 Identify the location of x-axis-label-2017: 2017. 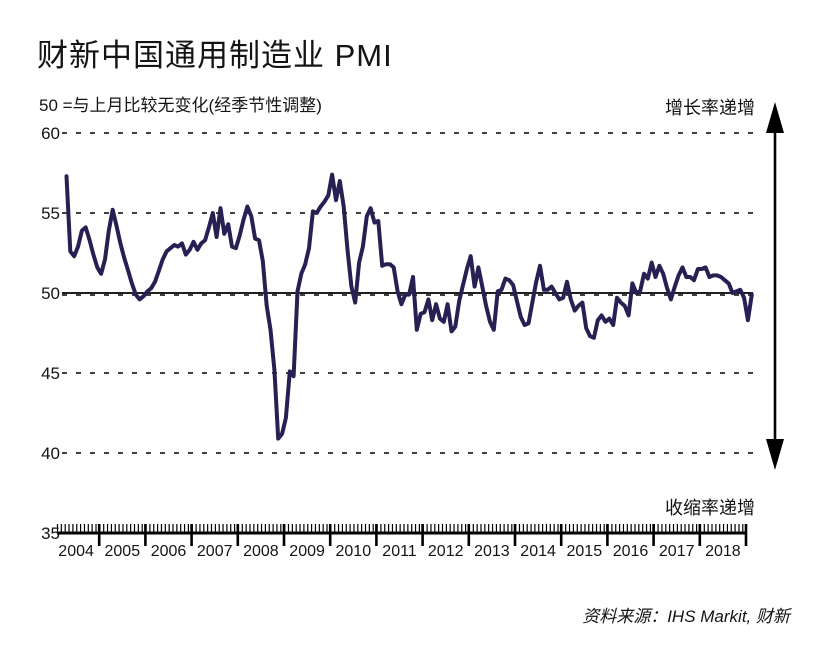
(676, 551).